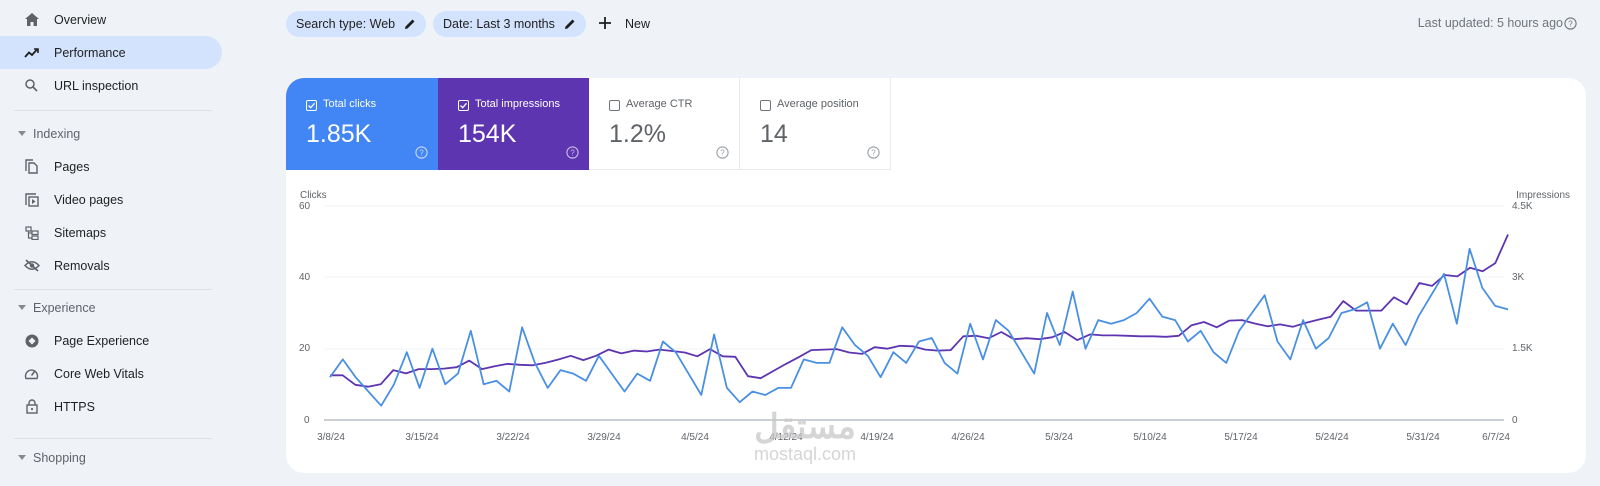 The height and width of the screenshot is (486, 1600). Describe the element at coordinates (1522, 206) in the screenshot. I see `y2-tick: 4.5K` at that location.